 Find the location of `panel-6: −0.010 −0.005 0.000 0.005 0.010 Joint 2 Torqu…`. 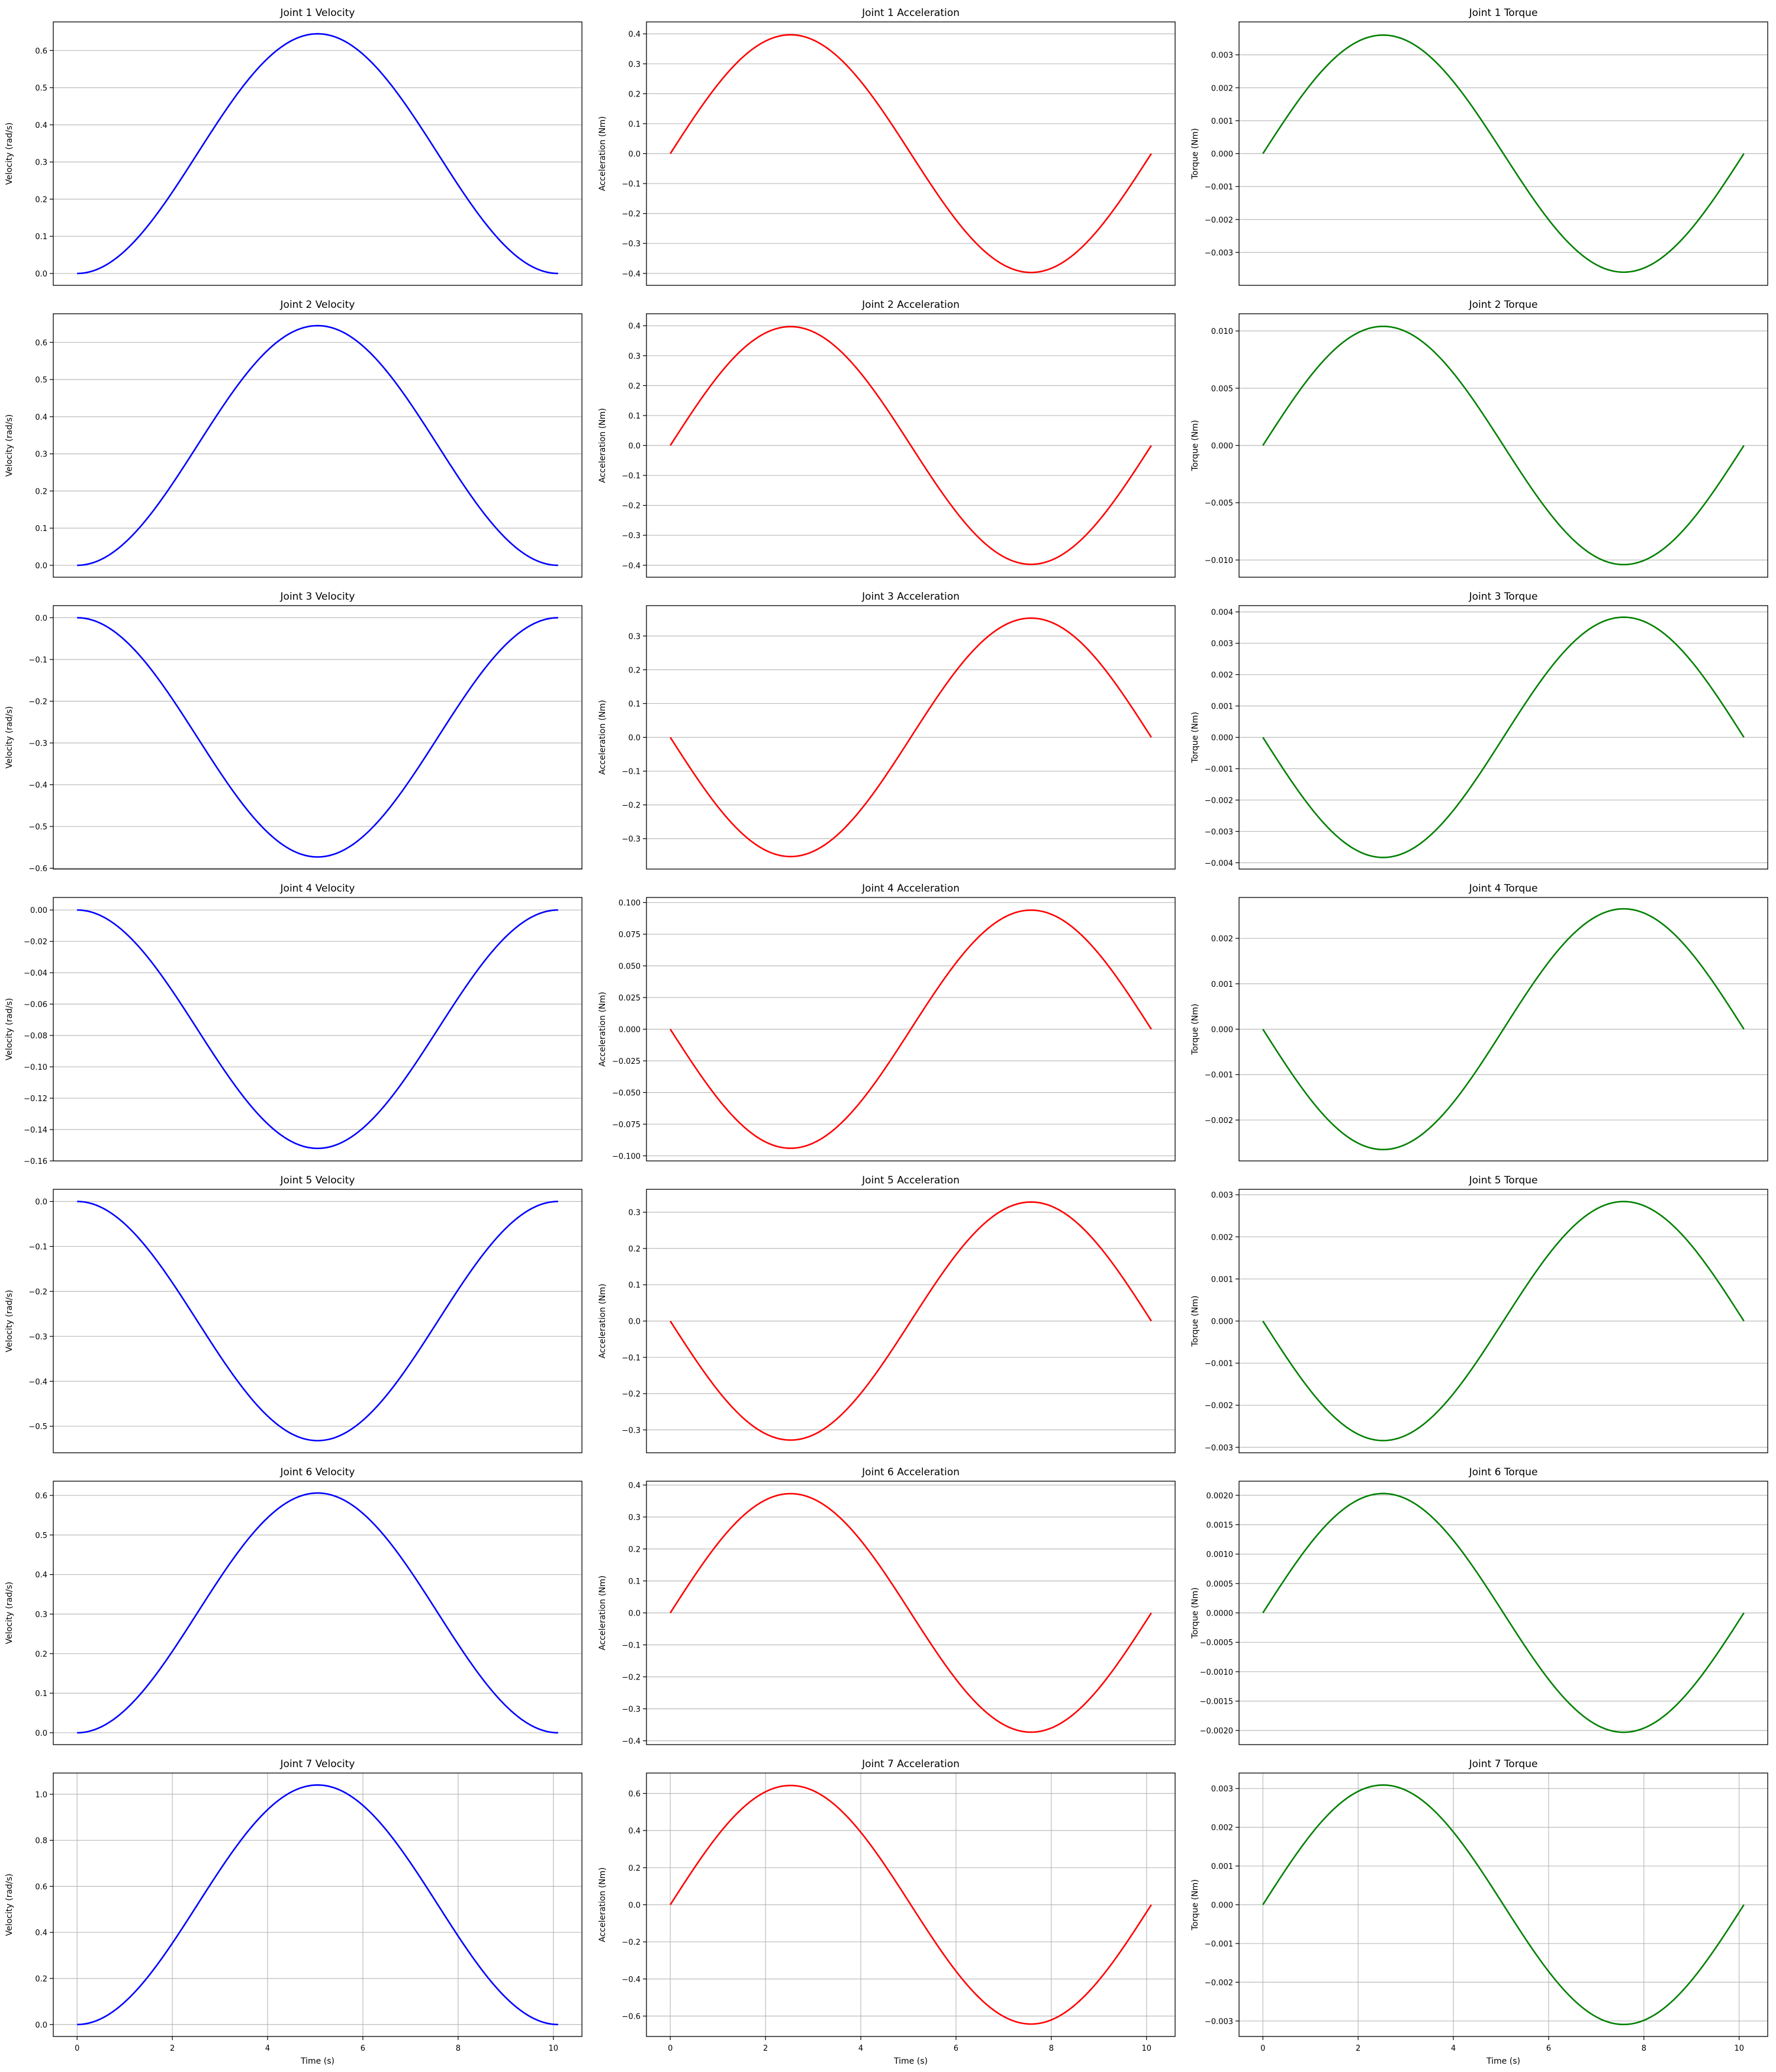

panel-6: −0.010 −0.005 0.000 0.005 0.010 Joint 2 Torqu… is located at coordinates (1479, 438).